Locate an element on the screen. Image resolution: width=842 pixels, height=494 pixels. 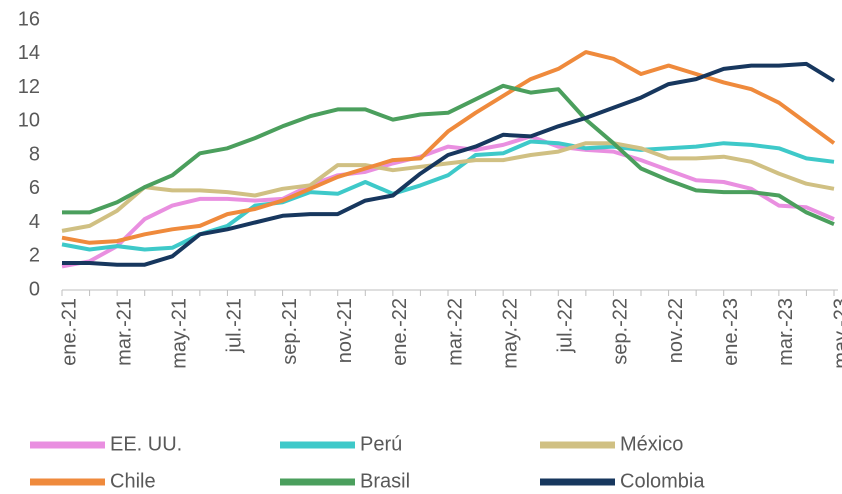
x-tick-label: jul.-22 is located at coordinates (566, 325).